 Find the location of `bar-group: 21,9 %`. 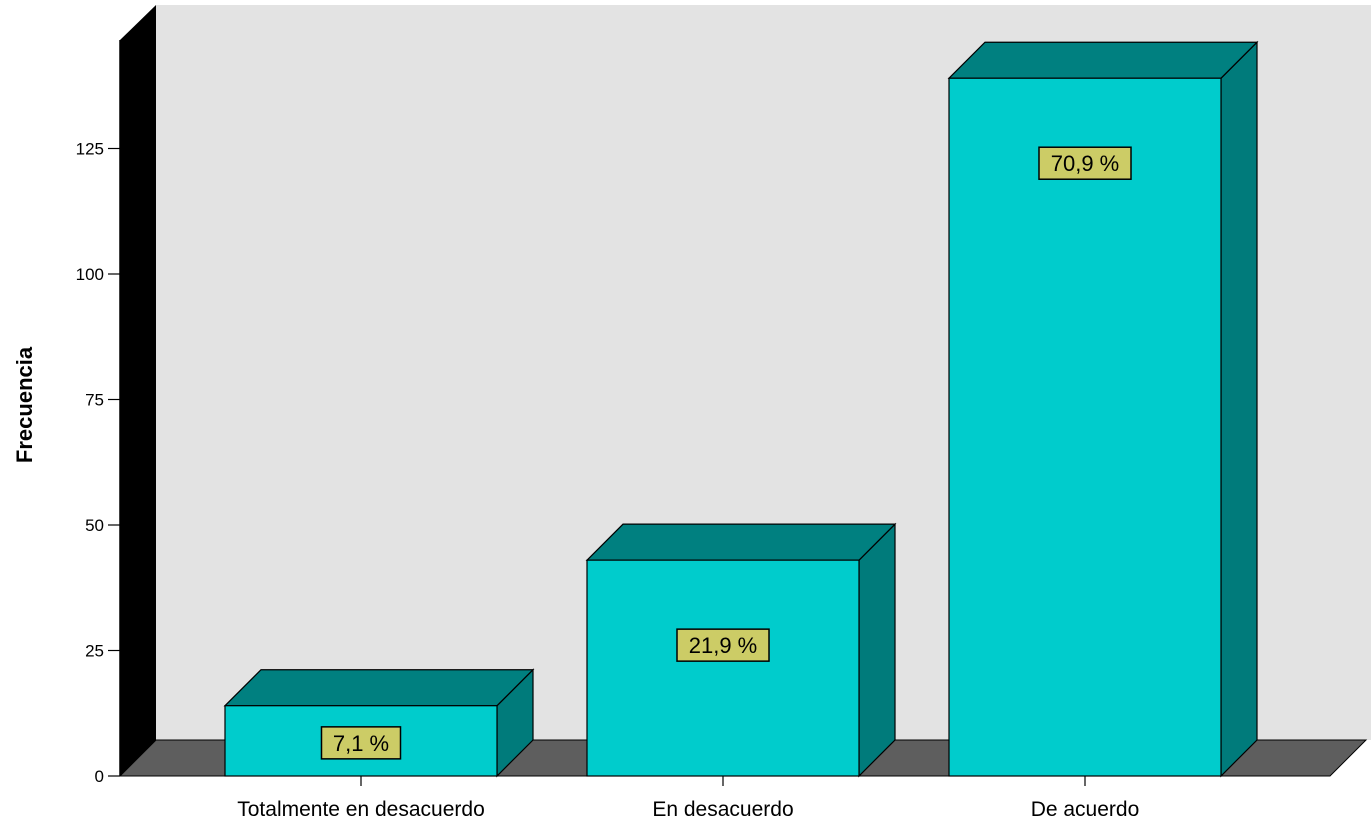

bar-group: 21,9 % is located at coordinates (741, 650).